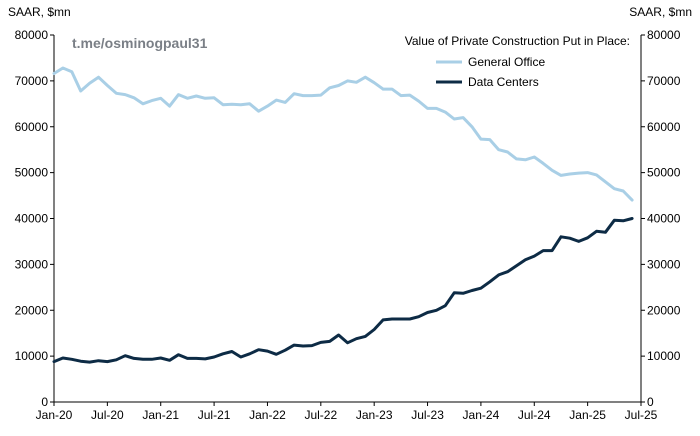  Describe the element at coordinates (506, 62) in the screenshot. I see `legend-label-general-office: General Office` at that location.